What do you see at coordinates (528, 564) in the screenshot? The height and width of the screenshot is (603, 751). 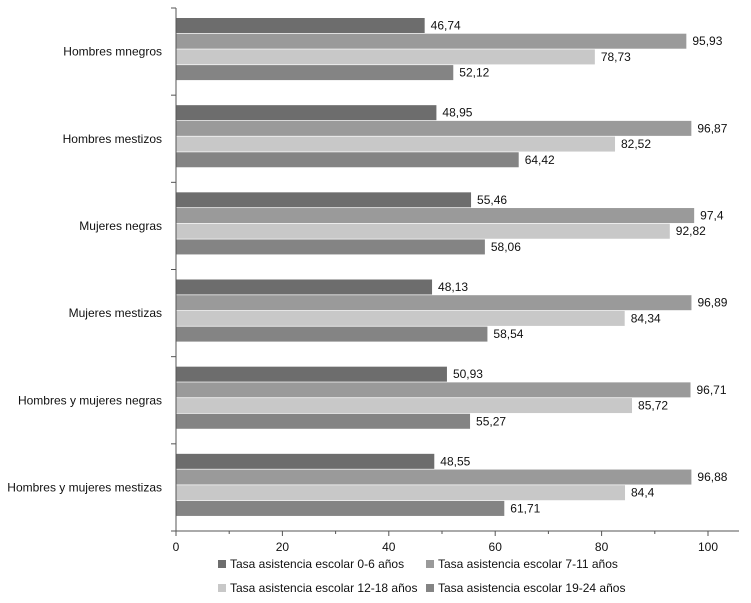 I see `legend-label: Tasa asistencia escolar 7-11 años` at bounding box center [528, 564].